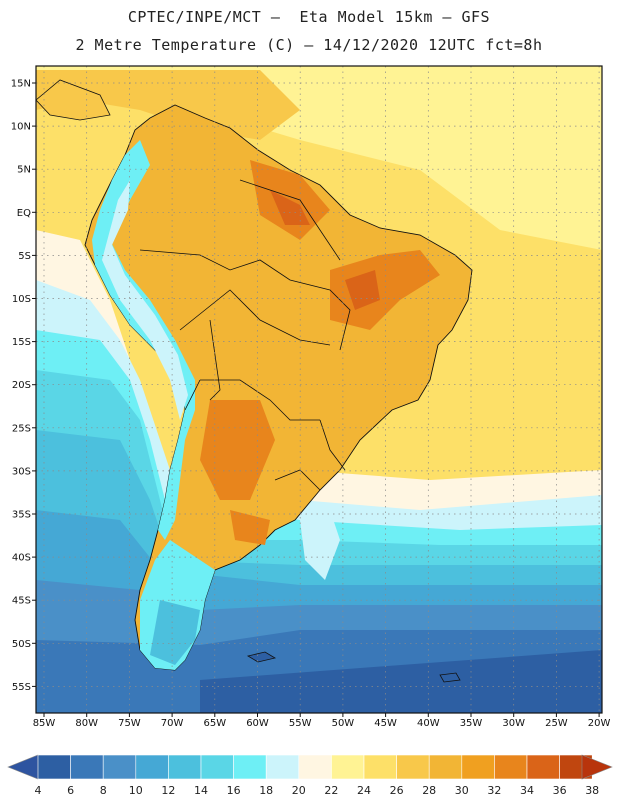  What do you see at coordinates (290, 207) in the screenshot?
I see `hottest-core-north` at bounding box center [290, 207].